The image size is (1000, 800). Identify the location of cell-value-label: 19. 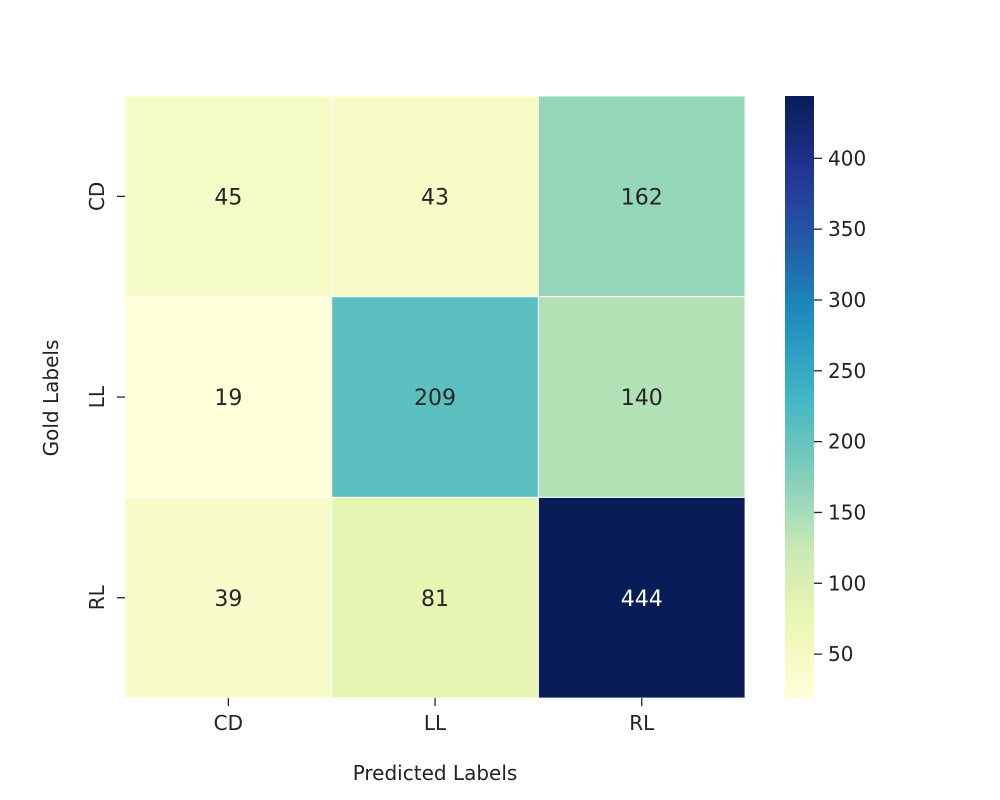
(228, 398).